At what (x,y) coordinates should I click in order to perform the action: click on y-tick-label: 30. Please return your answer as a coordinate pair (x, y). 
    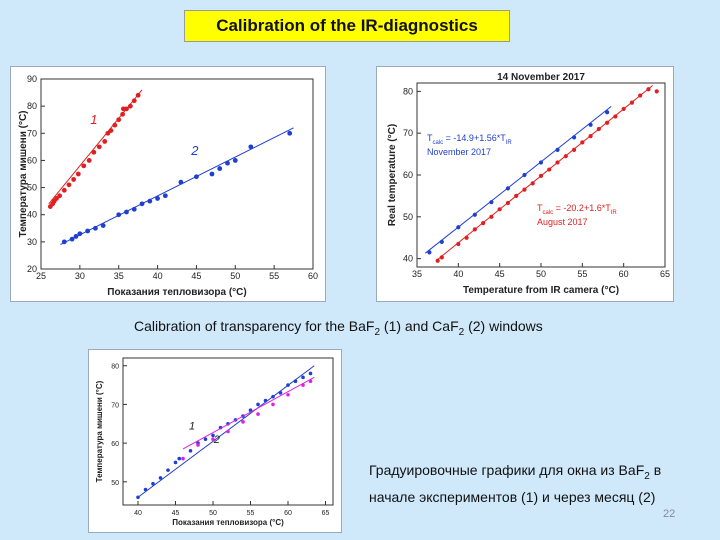
    Looking at the image, I should click on (32, 242).